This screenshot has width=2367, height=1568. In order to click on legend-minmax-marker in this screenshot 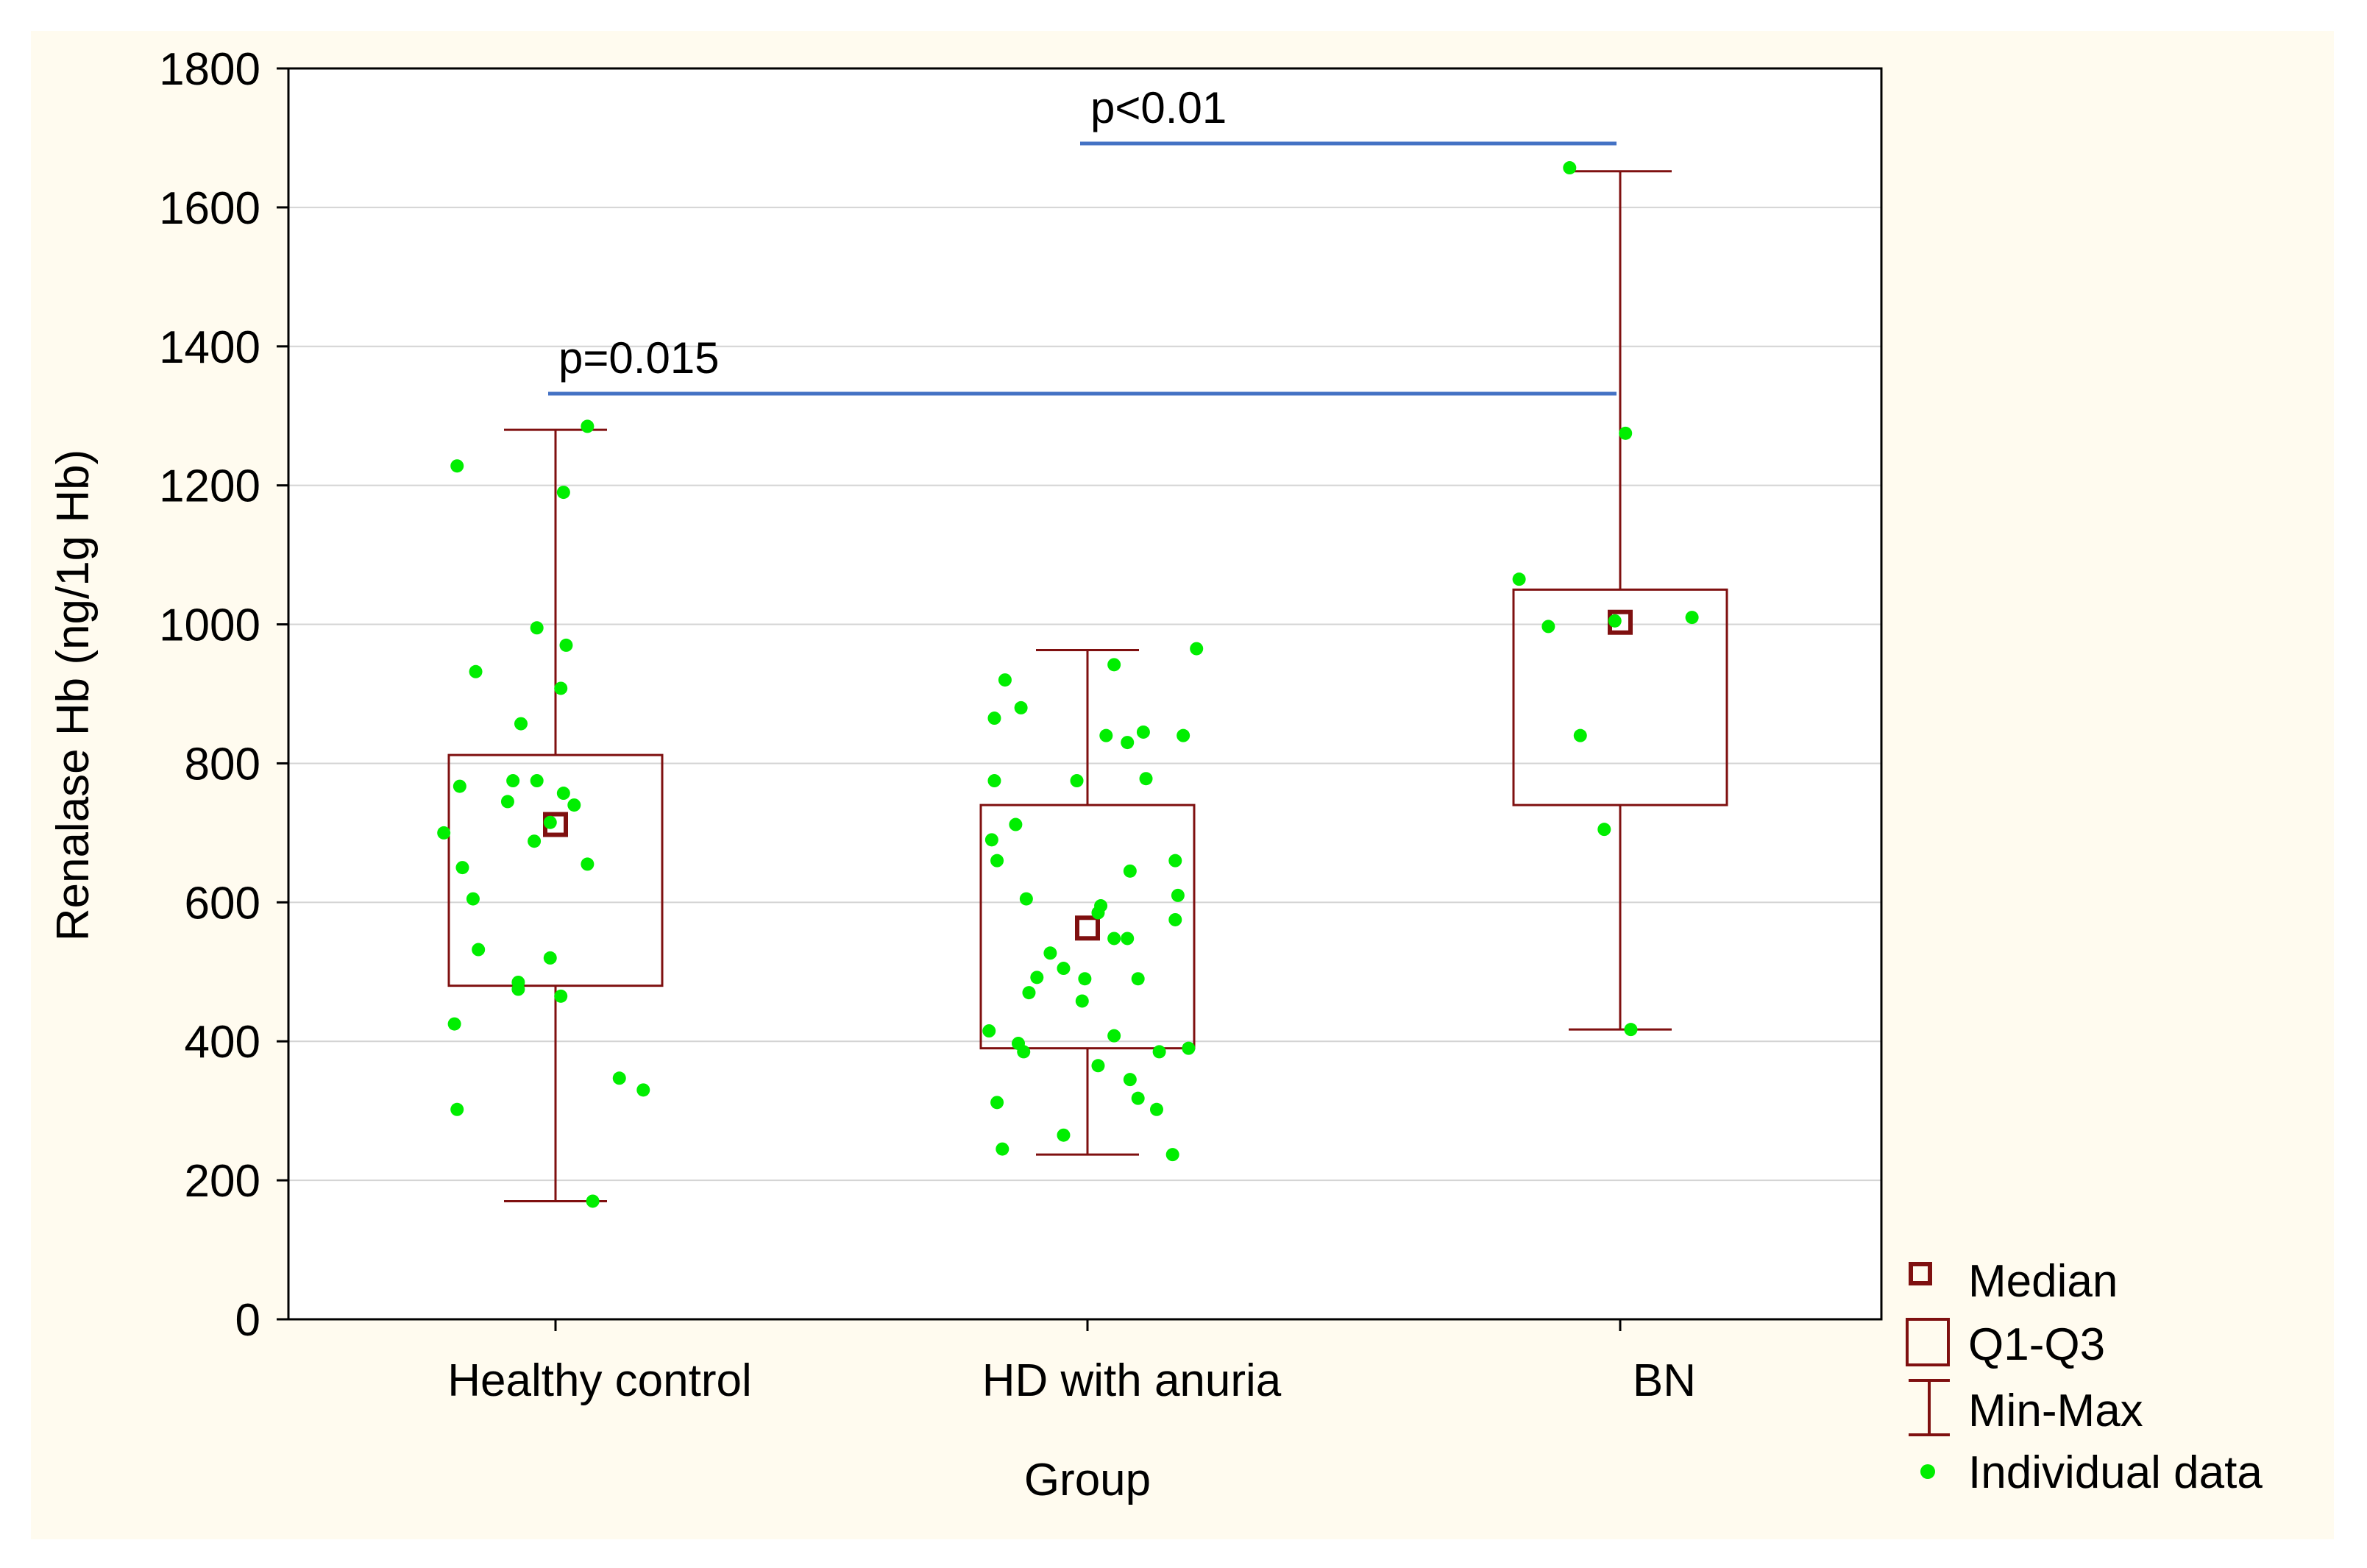, I will do `click(1929, 1407)`.